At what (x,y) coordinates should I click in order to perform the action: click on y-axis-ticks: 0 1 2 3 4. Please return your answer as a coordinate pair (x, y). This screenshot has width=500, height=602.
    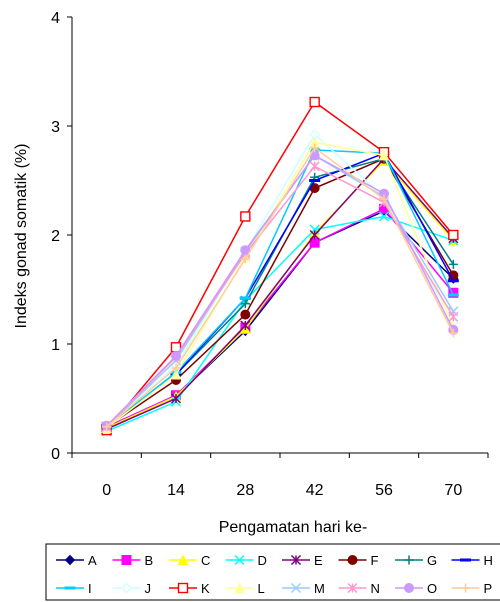
    Looking at the image, I should click on (61, 236).